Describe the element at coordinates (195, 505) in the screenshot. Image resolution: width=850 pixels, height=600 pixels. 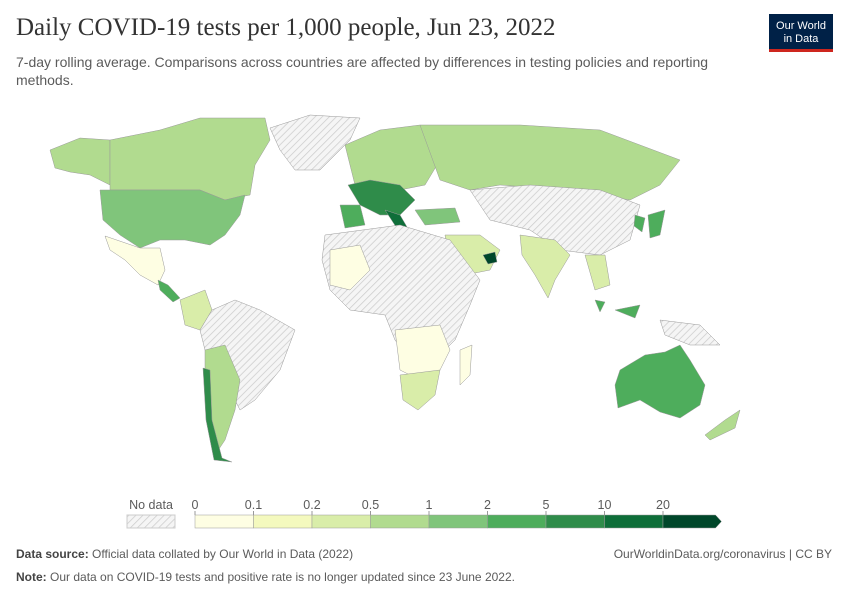
I see `legend-tick-label: 0` at that location.